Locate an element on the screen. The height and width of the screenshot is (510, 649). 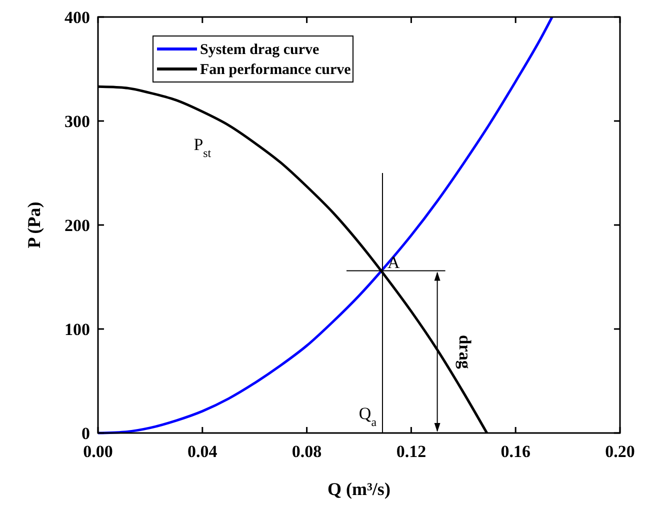
y-axis-title: P (Pa) is located at coordinates (34, 225).